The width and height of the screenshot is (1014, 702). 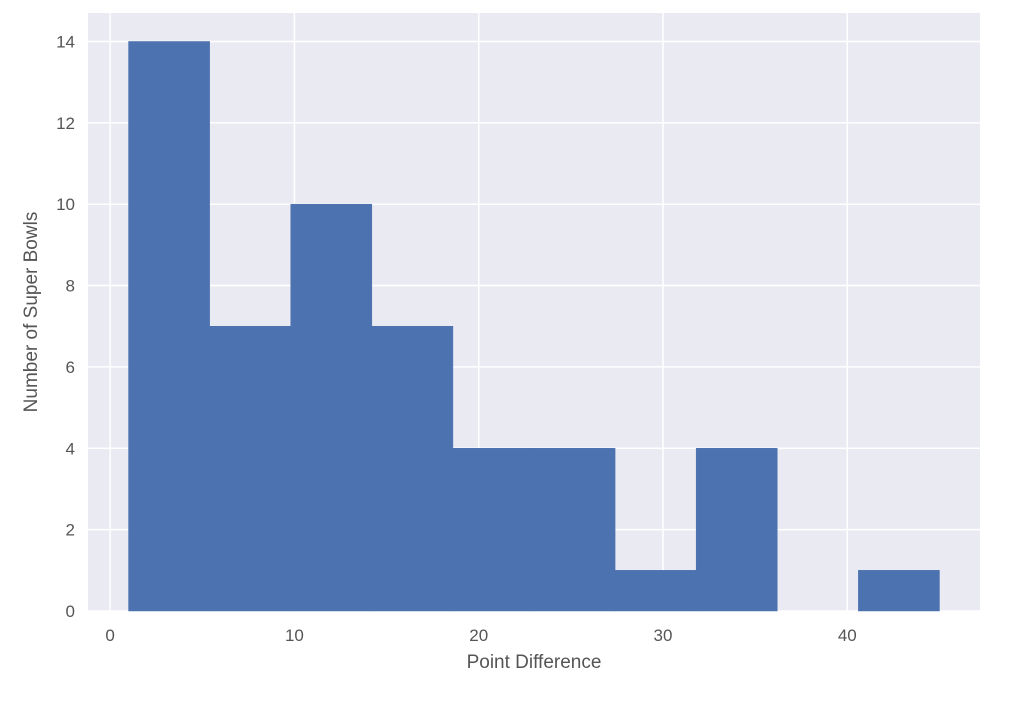 I want to click on x-tick-label: 10, so click(x=294, y=635).